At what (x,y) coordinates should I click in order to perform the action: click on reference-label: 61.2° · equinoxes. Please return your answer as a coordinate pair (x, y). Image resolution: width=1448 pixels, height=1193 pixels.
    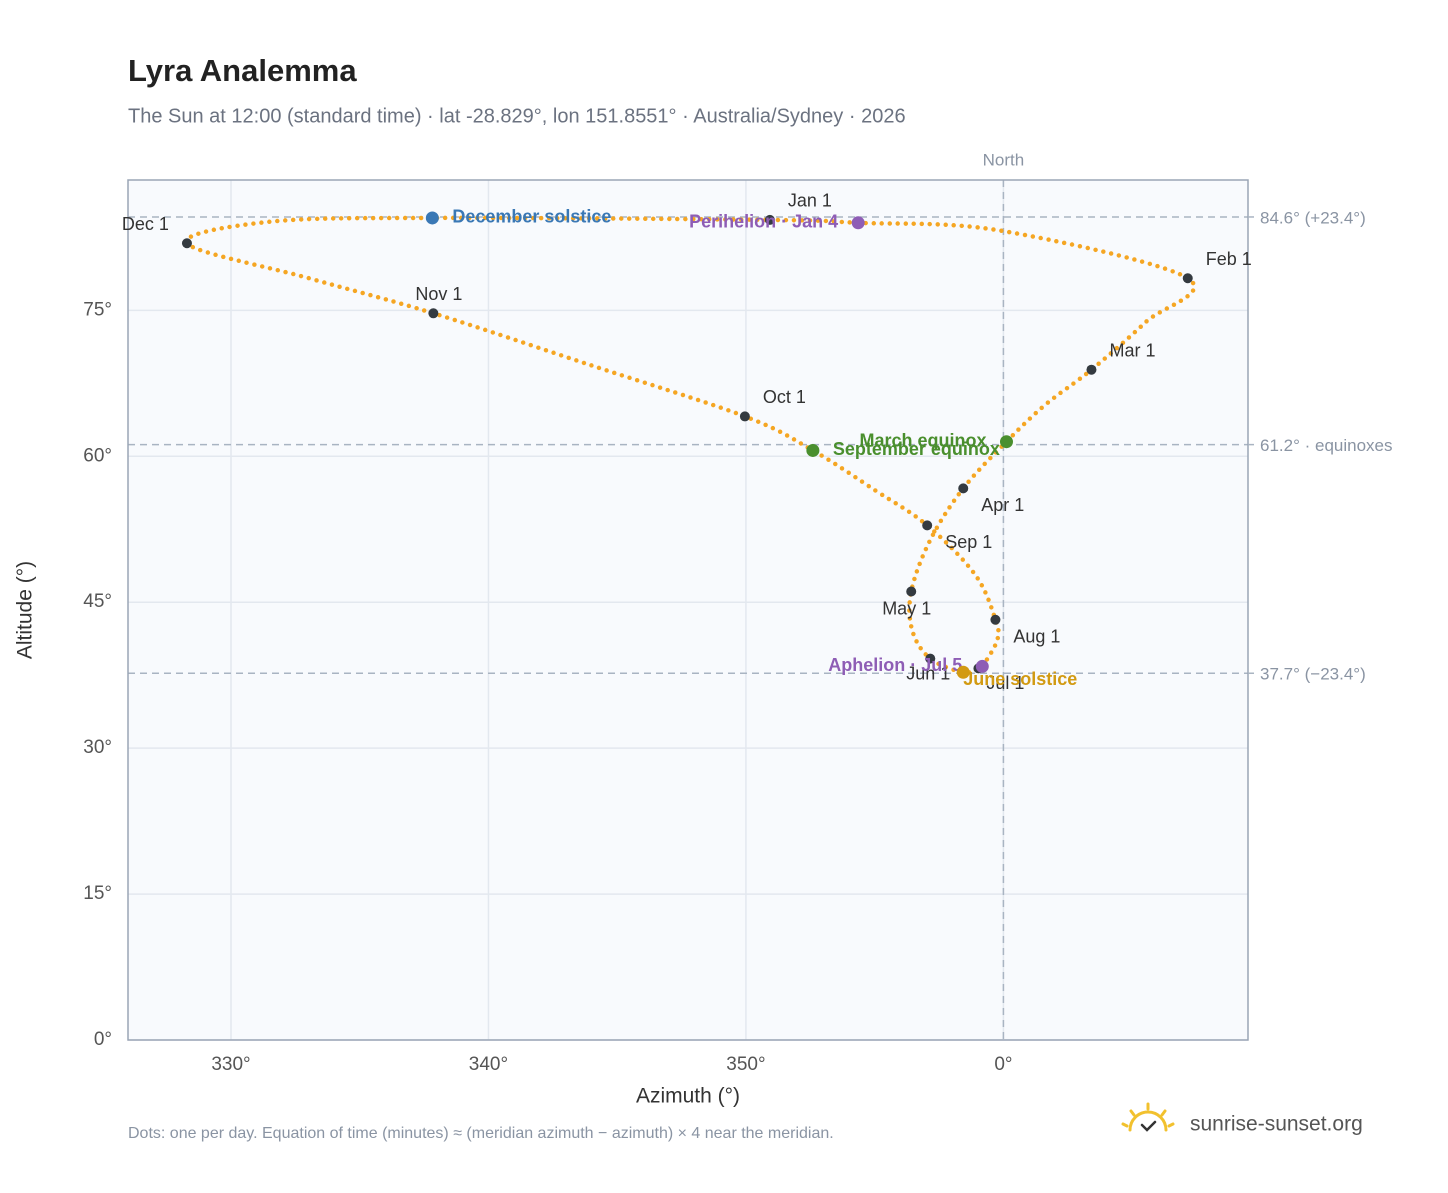
    Looking at the image, I should click on (1326, 445).